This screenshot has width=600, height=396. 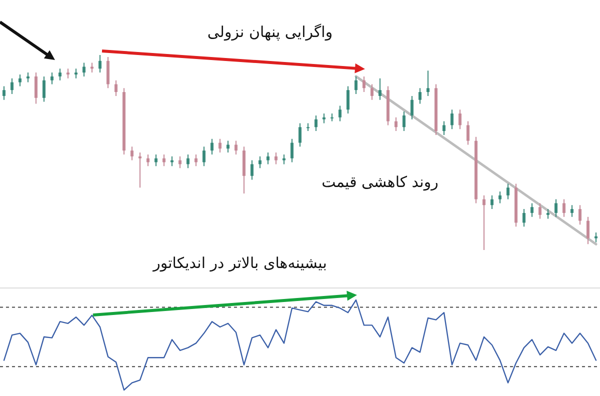 I want to click on text: واگرایی پنهان نزولی, so click(x=270, y=32).